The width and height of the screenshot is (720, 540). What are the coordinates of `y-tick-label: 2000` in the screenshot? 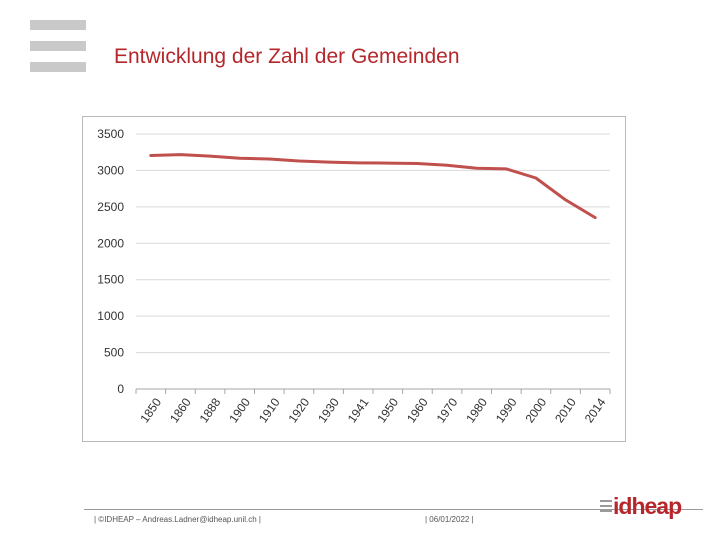 It's located at (110, 243).